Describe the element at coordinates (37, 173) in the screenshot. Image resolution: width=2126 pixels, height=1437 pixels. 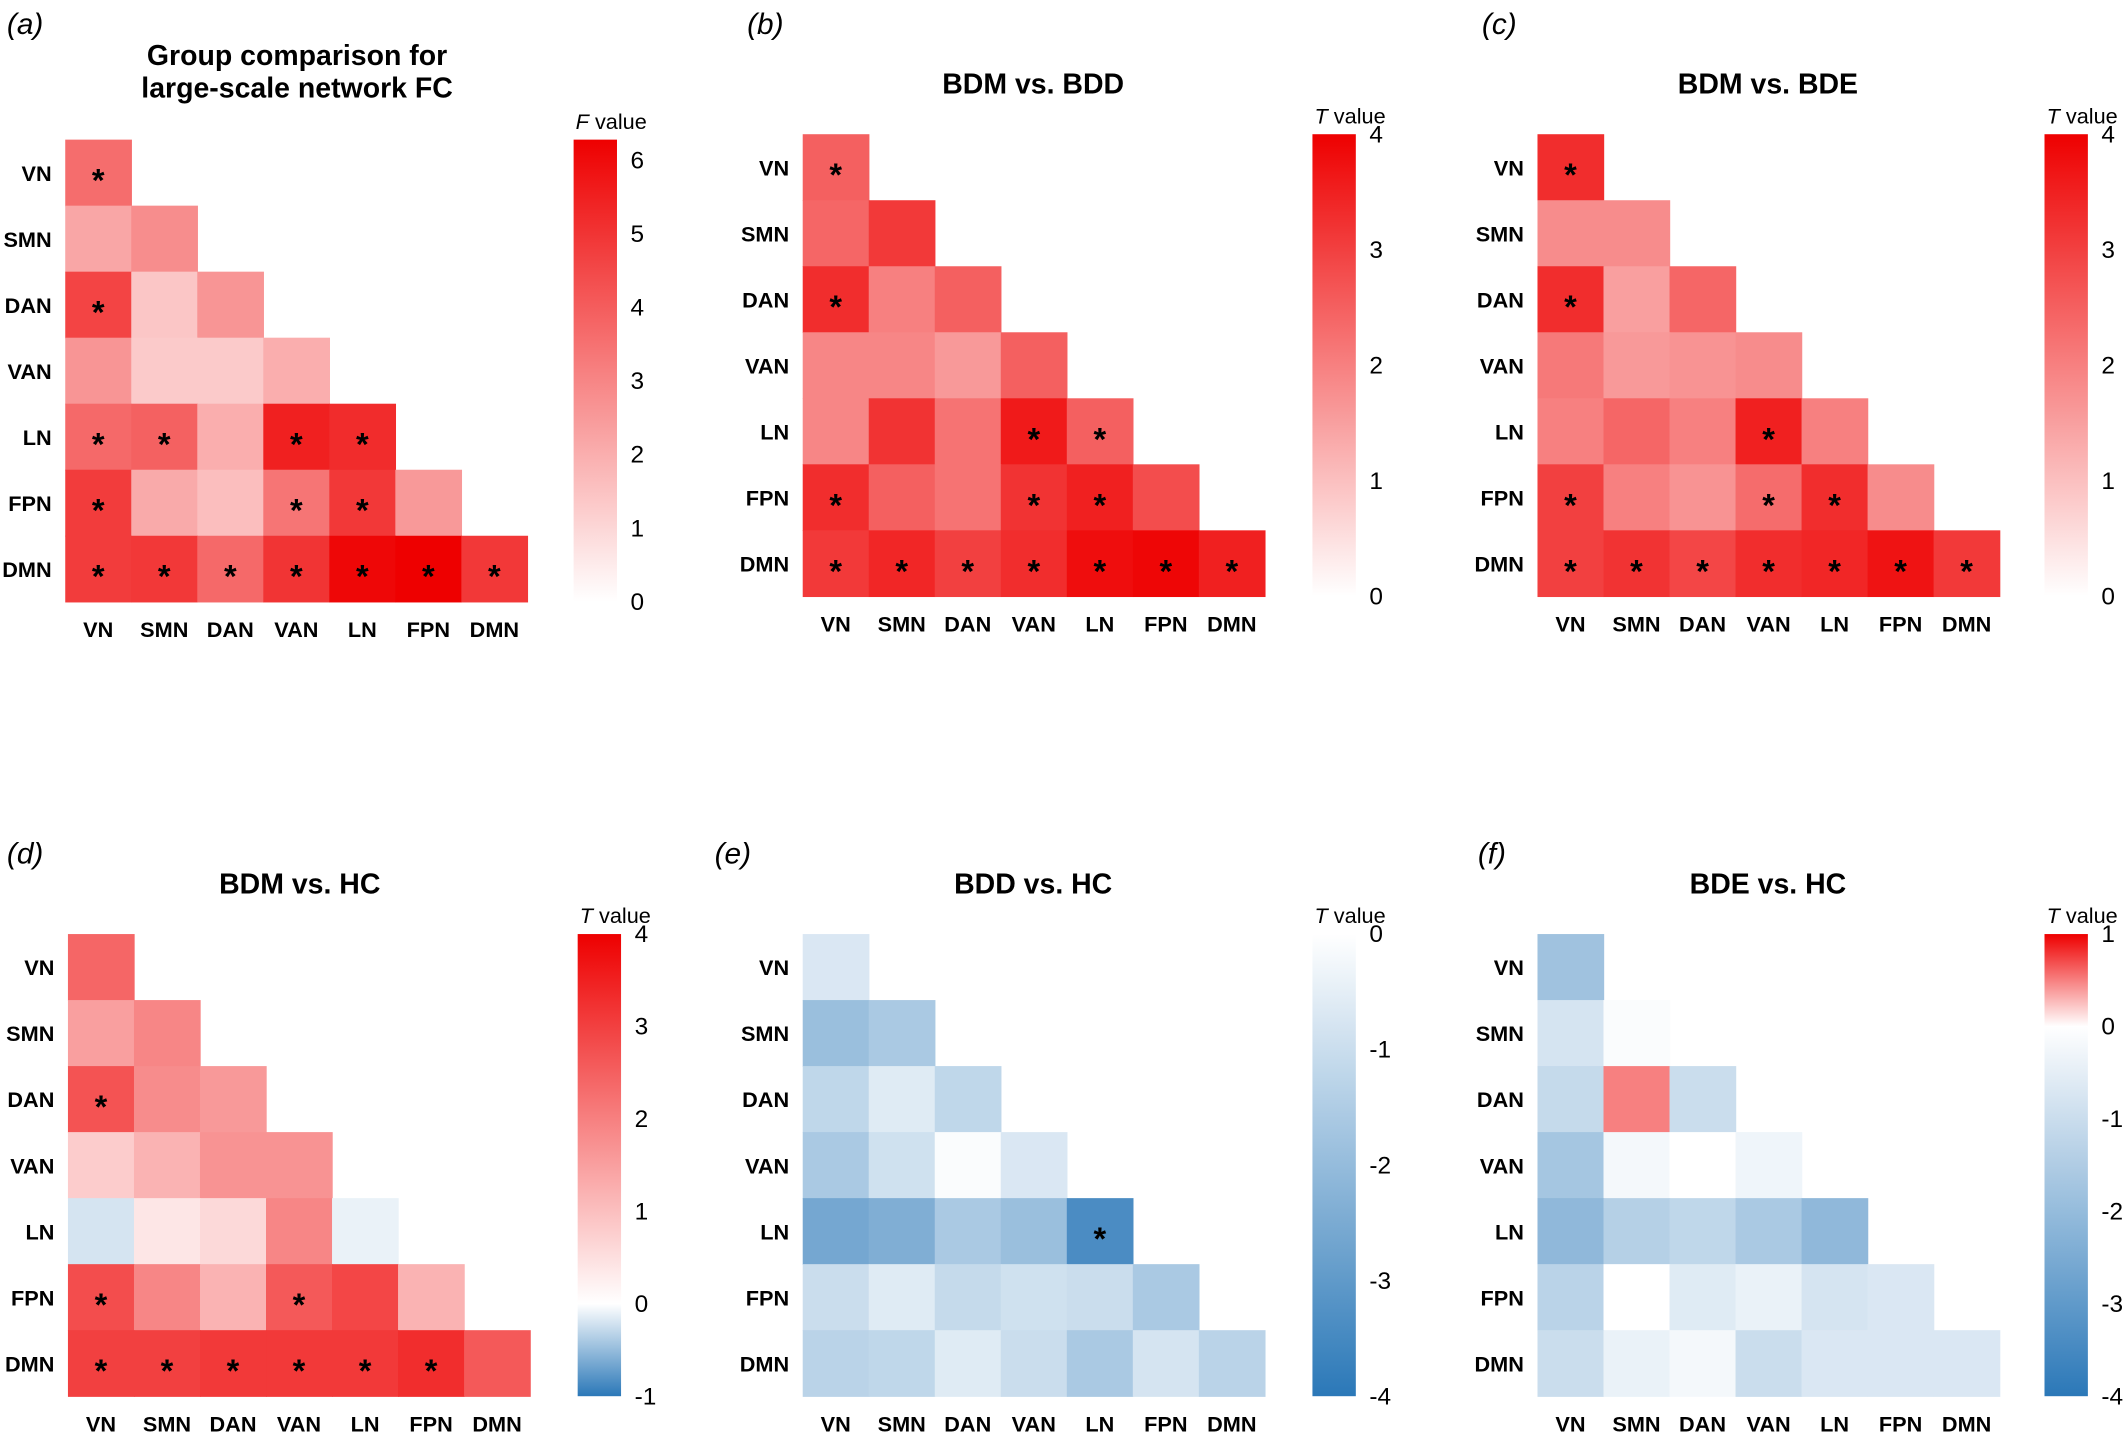
I see `y-tick-label: VN` at that location.